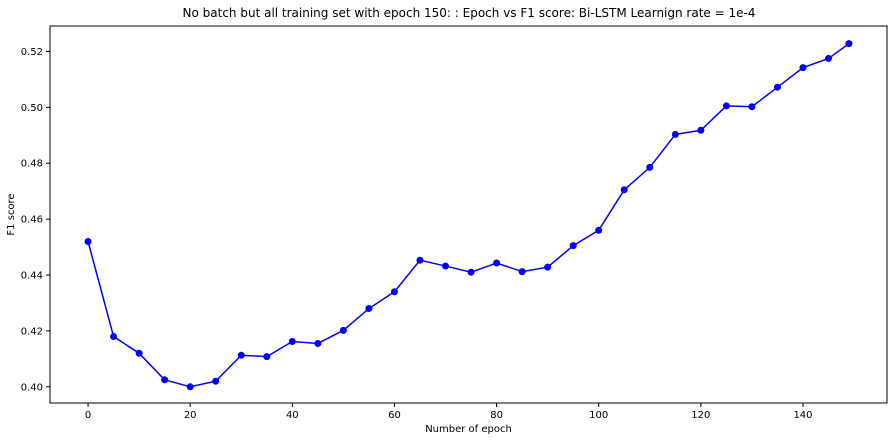 This screenshot has width=894, height=445. Describe the element at coordinates (32, 331) in the screenshot. I see `y-tick-label: 0.42` at that location.